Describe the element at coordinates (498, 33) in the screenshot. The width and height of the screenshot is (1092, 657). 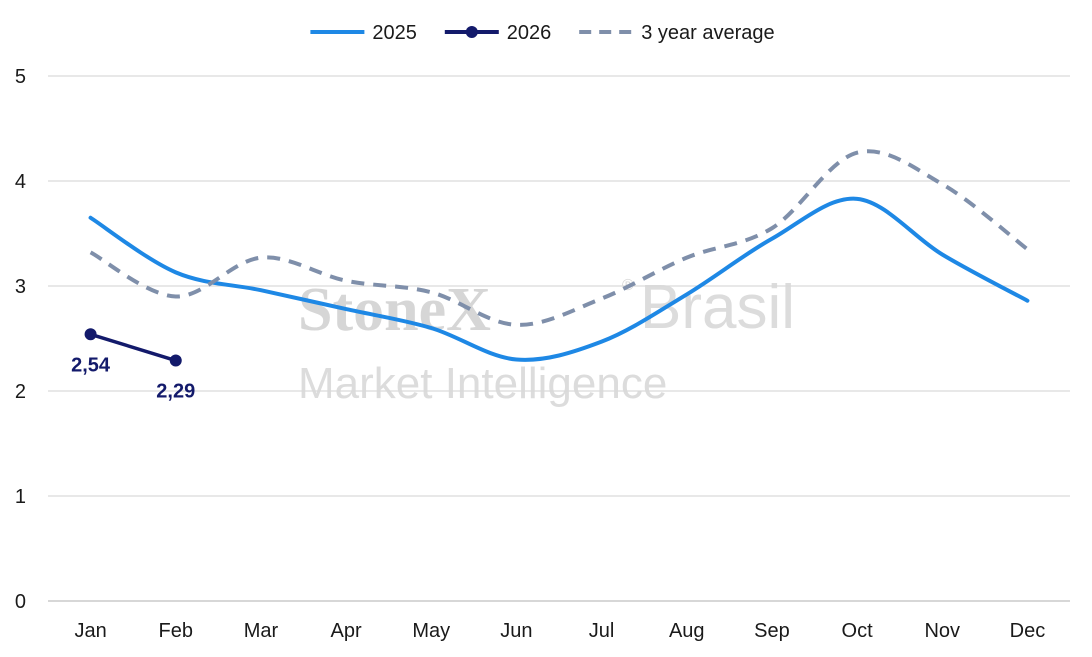
I see `legend-item-2026: 2026` at that location.